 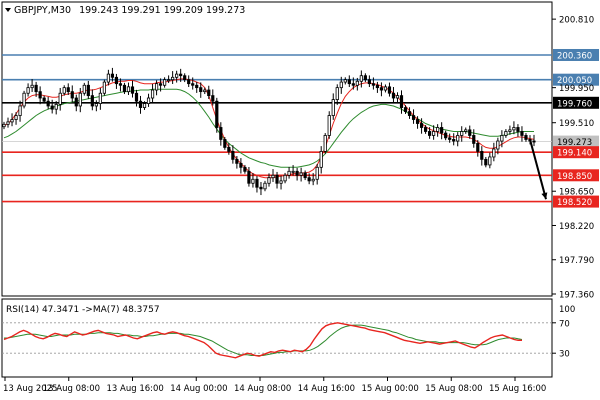 What do you see at coordinates (262, 340) in the screenshot?
I see `rsi-series-line` at bounding box center [262, 340].